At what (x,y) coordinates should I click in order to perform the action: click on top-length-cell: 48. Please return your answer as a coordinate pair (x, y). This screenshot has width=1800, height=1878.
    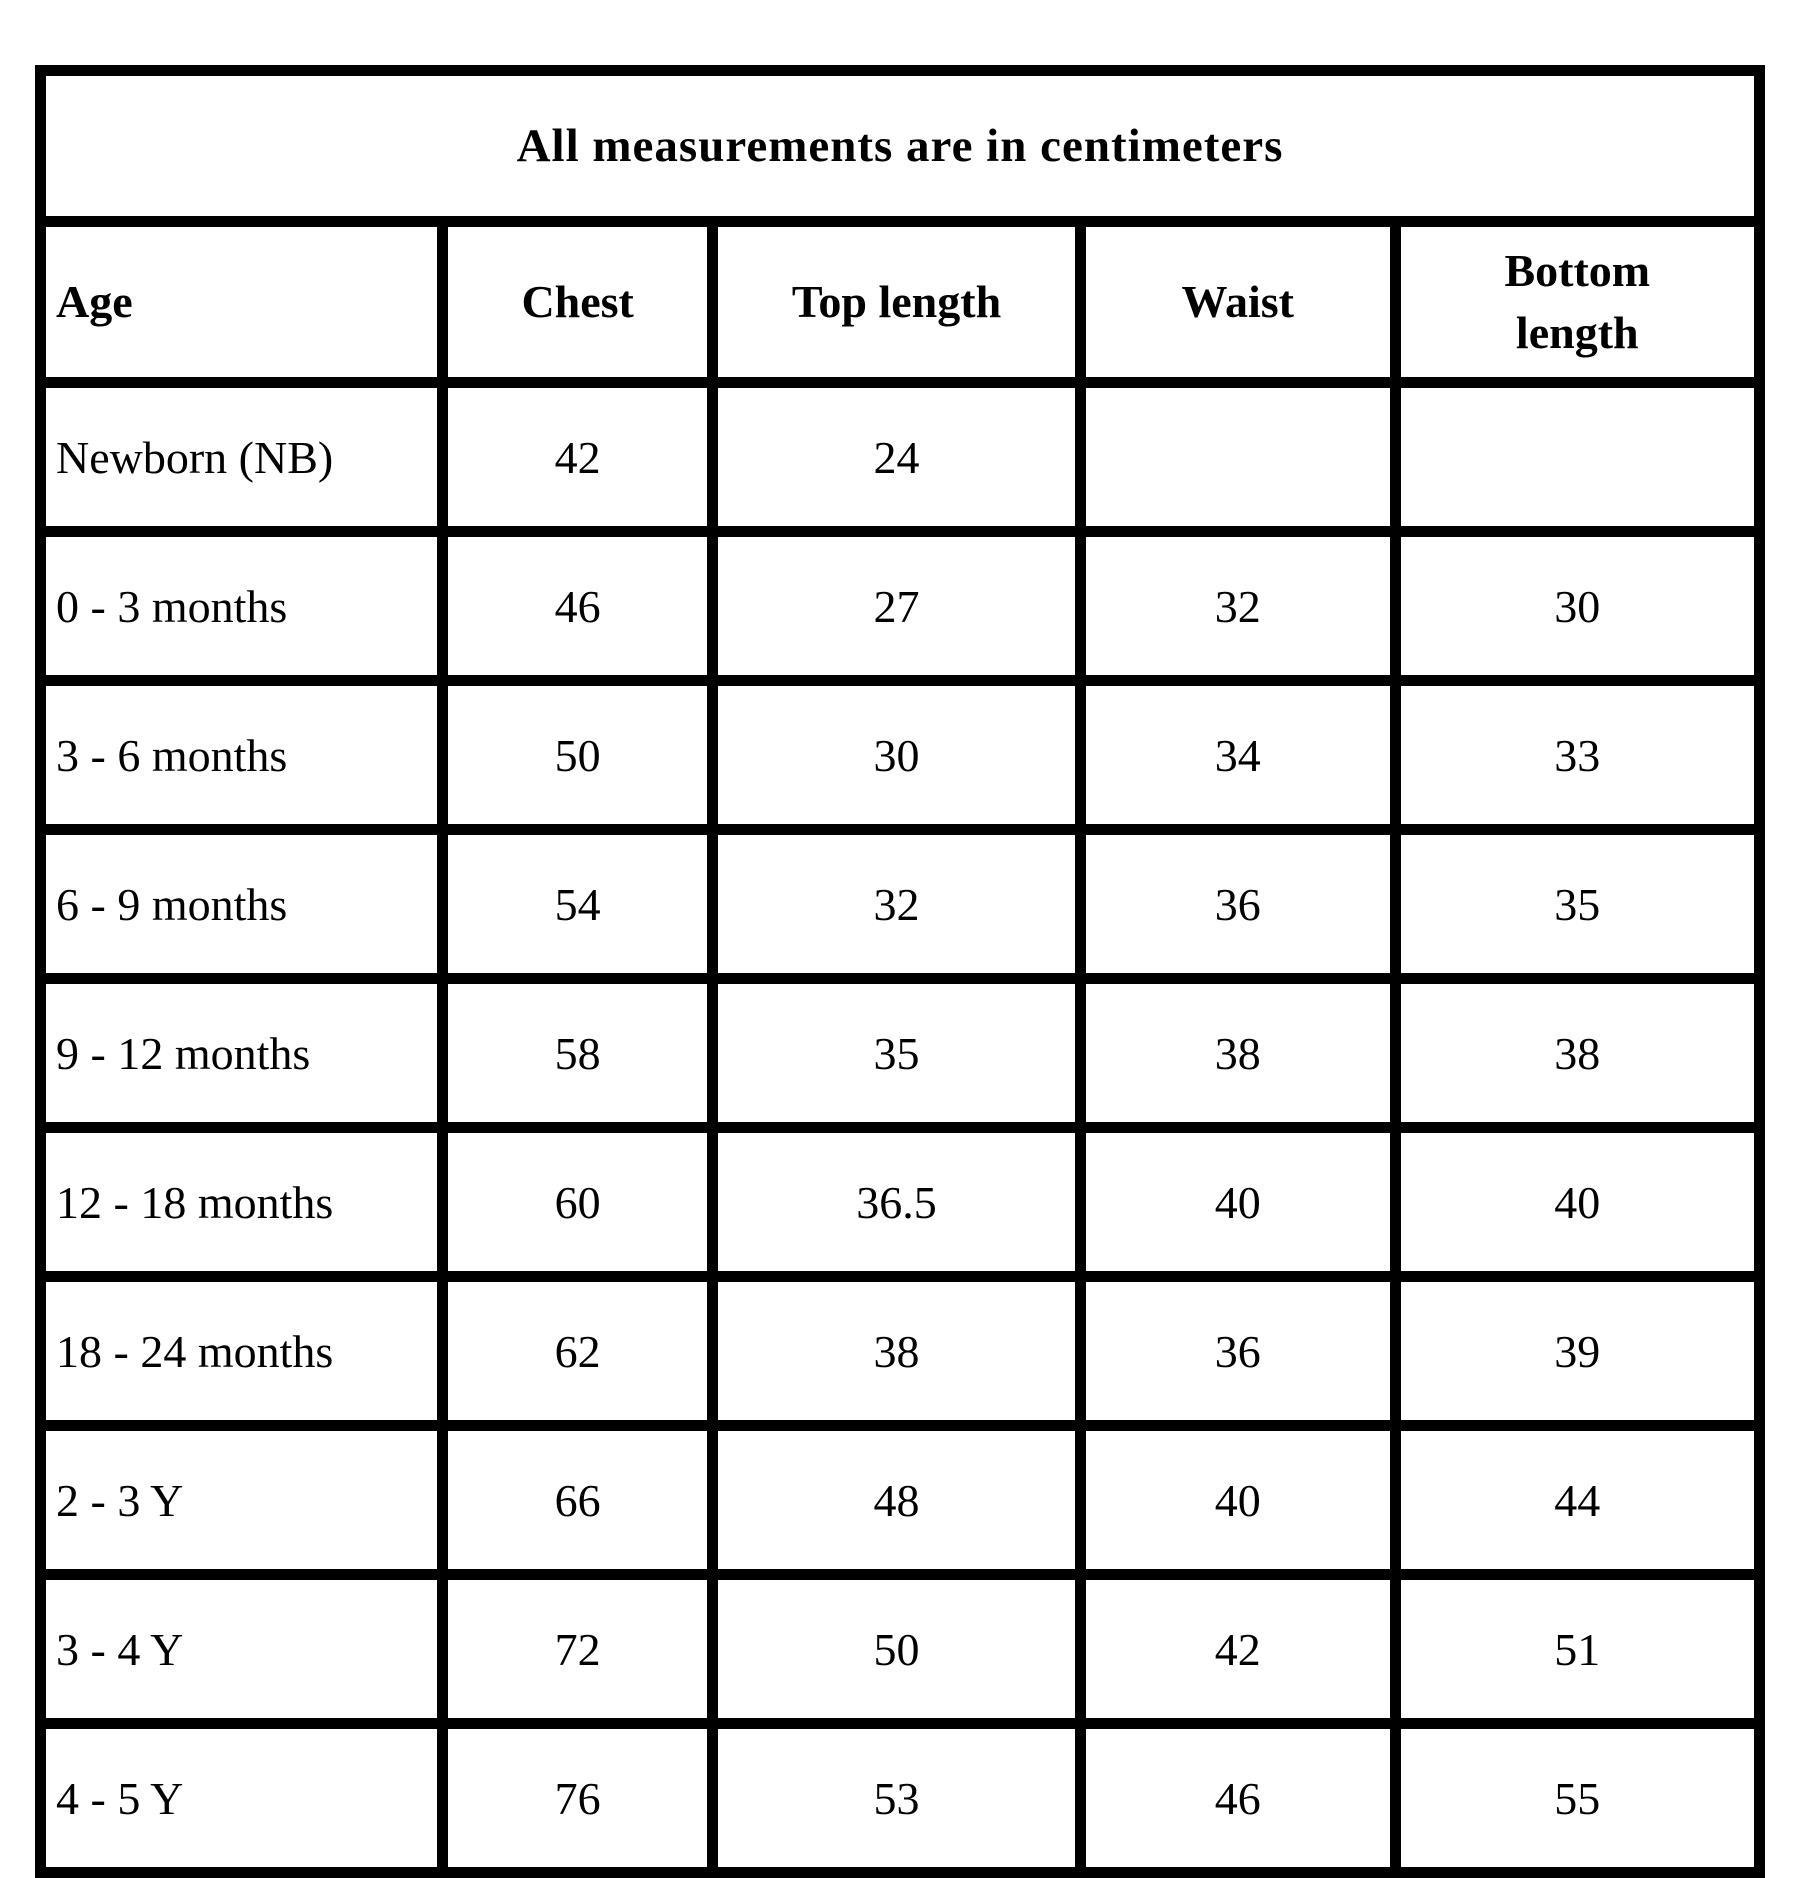
    Looking at the image, I should click on (896, 1500).